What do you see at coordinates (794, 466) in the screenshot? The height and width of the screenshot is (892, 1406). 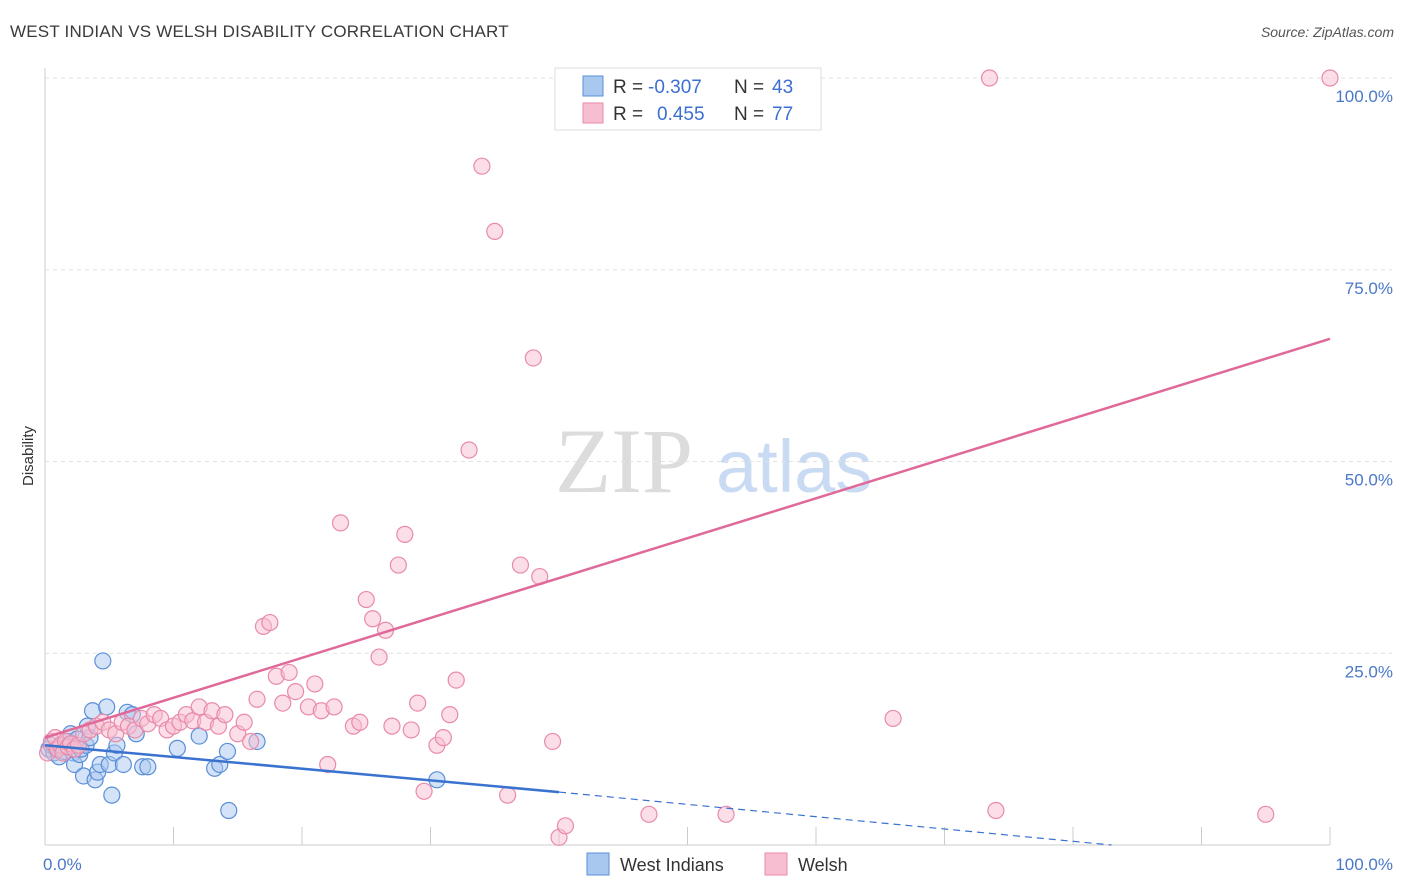 I see `watermark-atlas: atlas` at bounding box center [794, 466].